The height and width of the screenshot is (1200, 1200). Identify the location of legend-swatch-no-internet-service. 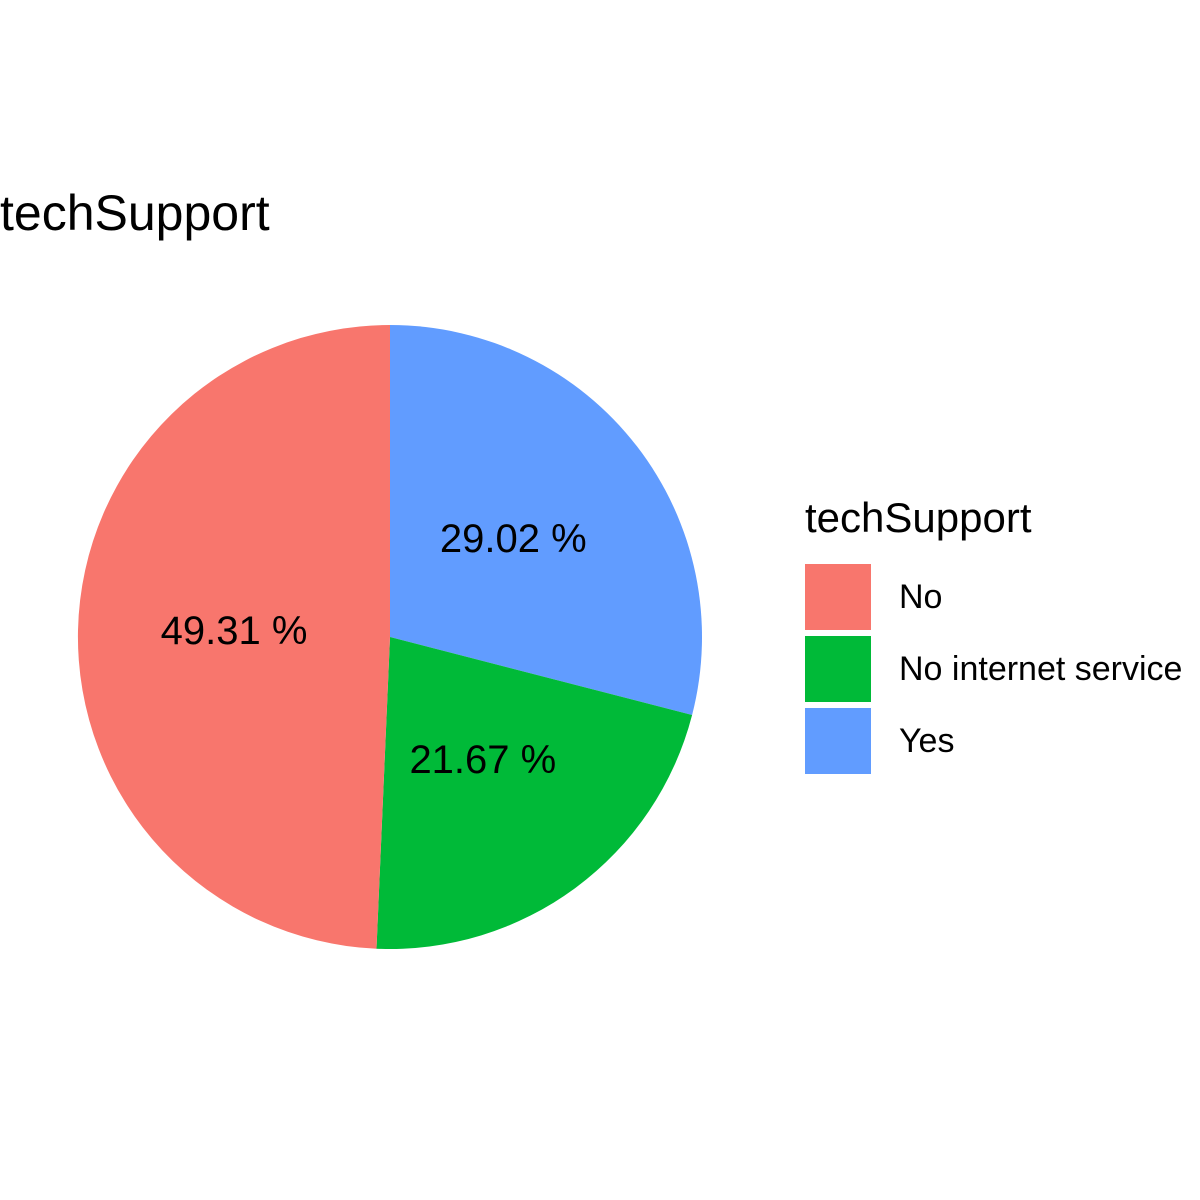
(838, 669).